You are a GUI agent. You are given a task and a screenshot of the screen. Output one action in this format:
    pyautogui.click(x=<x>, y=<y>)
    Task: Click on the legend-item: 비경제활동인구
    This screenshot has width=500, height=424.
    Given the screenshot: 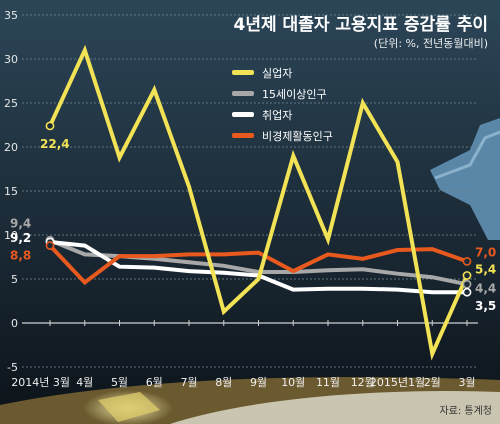 What is the action you would take?
    pyautogui.click(x=282, y=135)
    